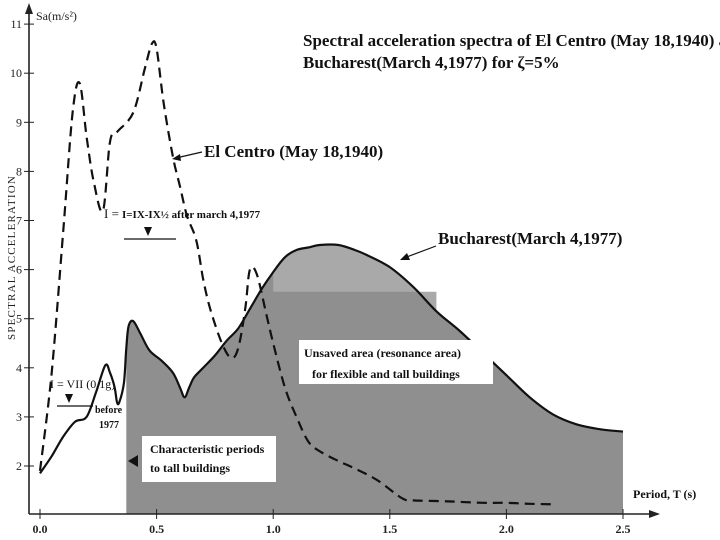 The width and height of the screenshot is (720, 540). I want to click on x-tick-label: 1.5, so click(389, 529).